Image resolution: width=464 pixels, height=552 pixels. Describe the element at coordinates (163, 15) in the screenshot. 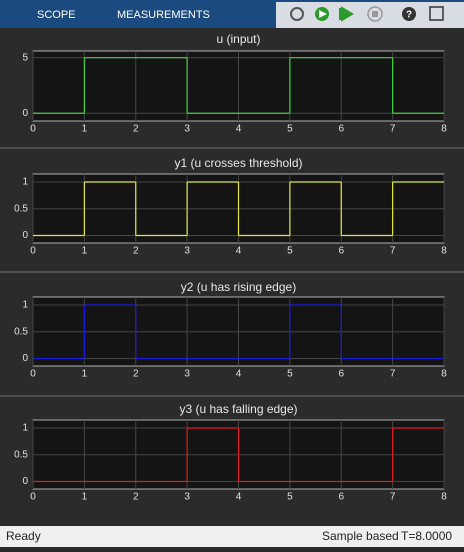

I see `tab-measurements: MEASUREMENTS` at that location.